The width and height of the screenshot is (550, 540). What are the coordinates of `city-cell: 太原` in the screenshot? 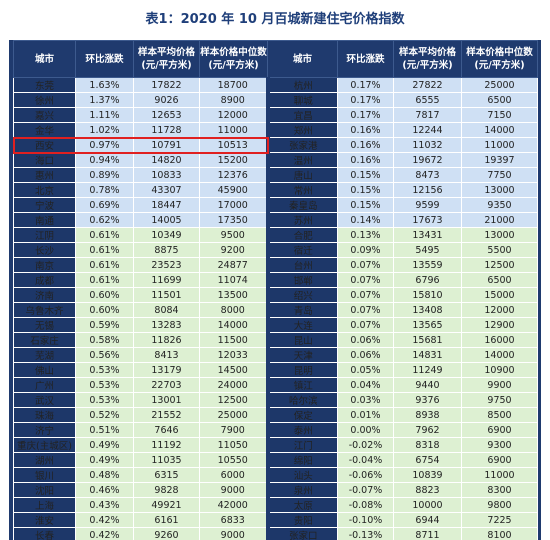 It's located at (303, 505).